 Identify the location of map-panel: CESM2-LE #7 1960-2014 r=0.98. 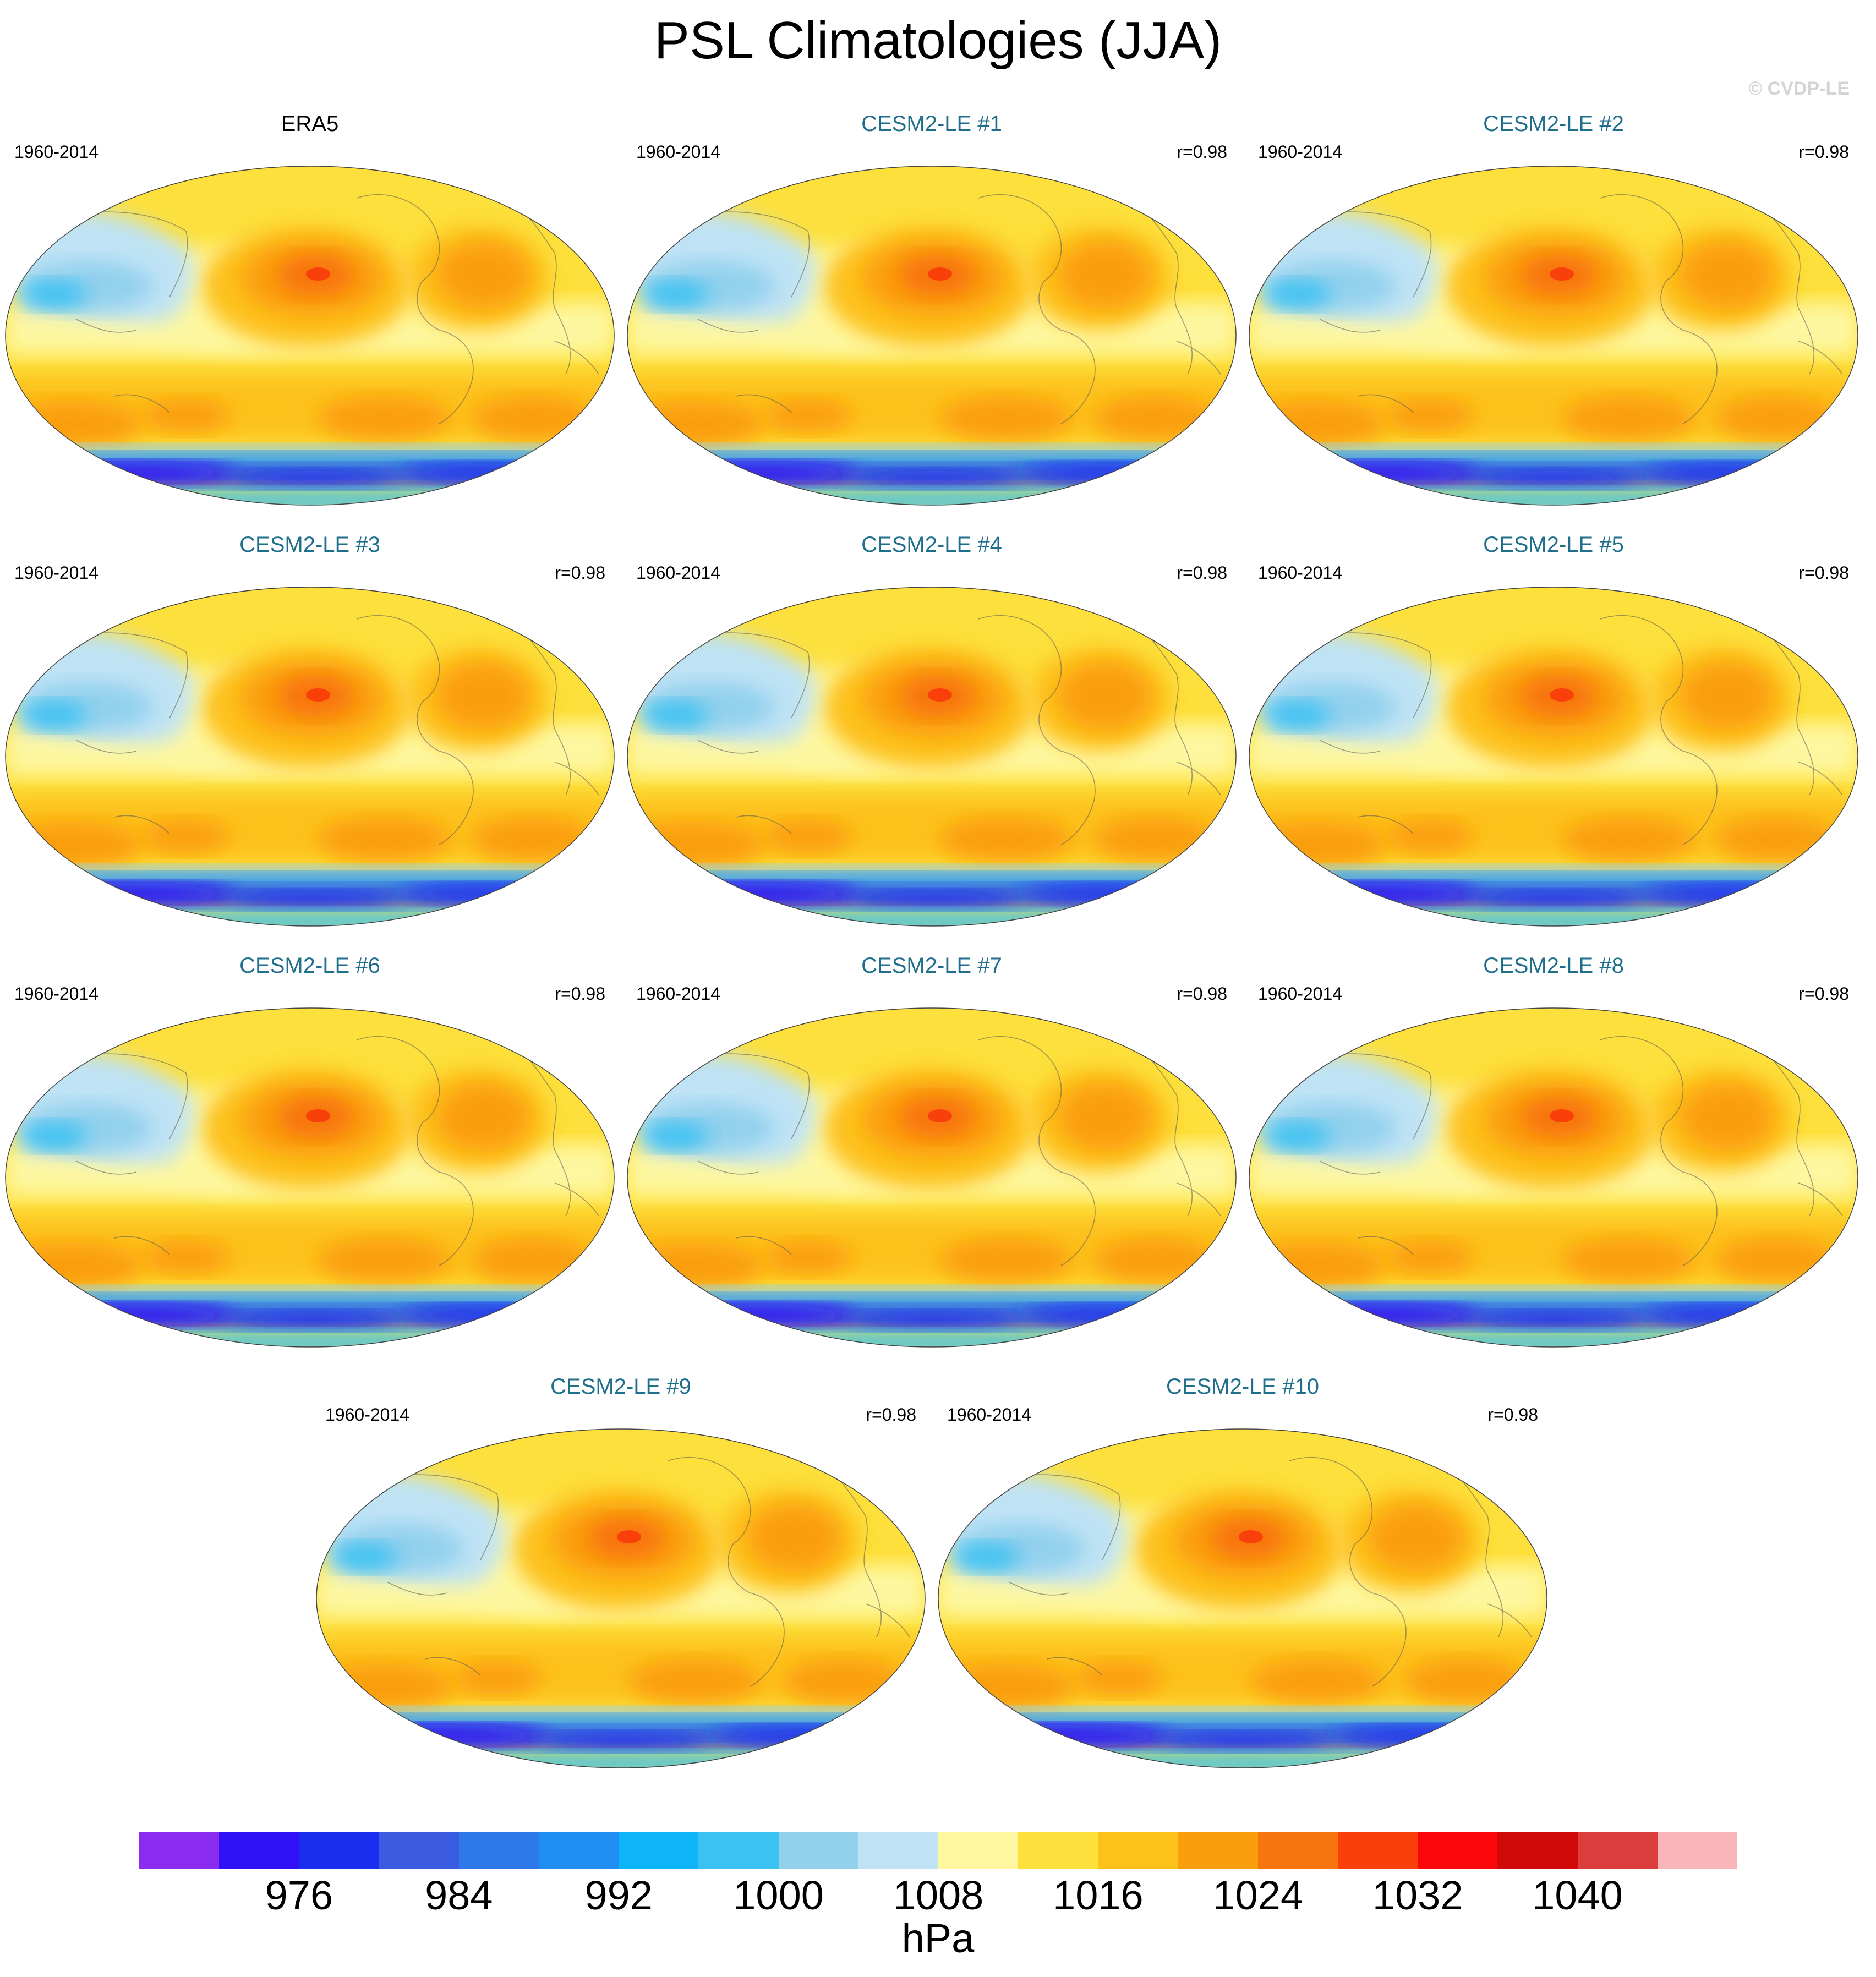
(932, 1150).